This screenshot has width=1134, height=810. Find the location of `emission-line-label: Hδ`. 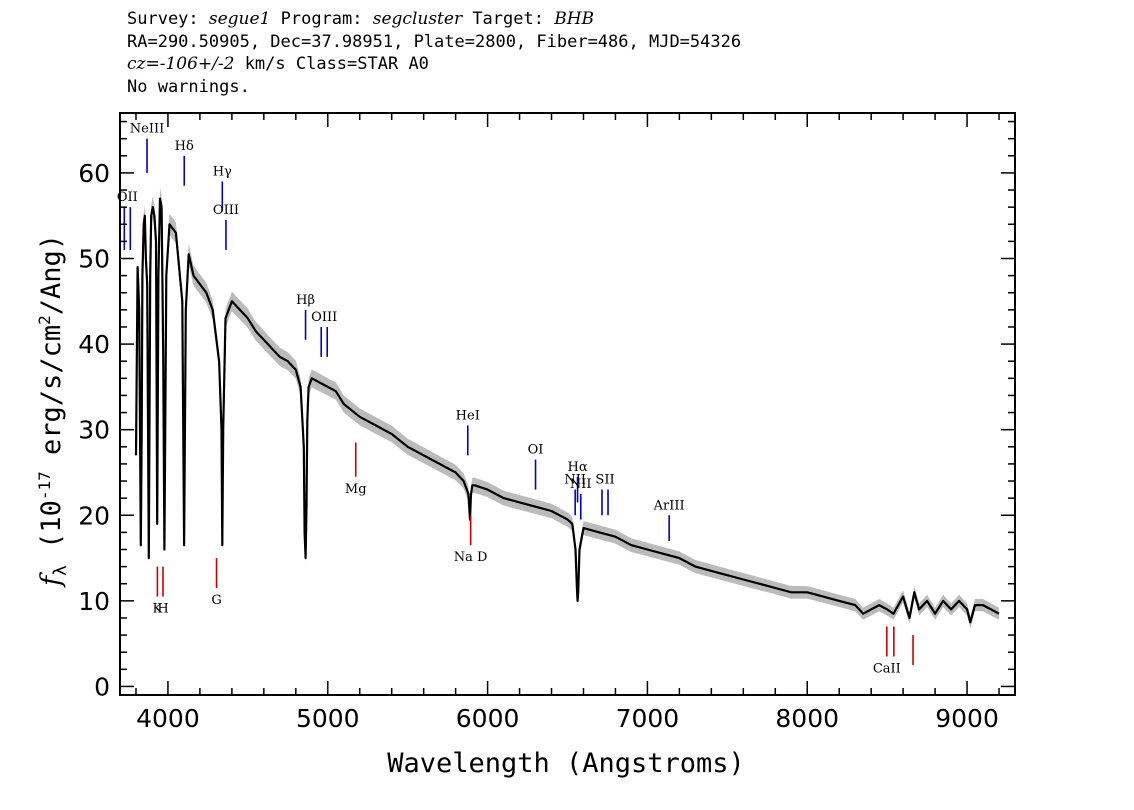

emission-line-label: Hδ is located at coordinates (184, 146).